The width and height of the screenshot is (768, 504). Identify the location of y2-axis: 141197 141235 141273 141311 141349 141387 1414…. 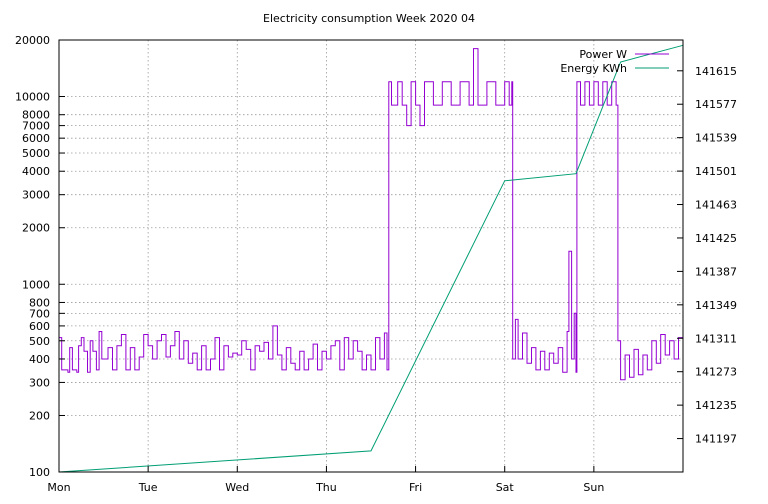
(707, 255).